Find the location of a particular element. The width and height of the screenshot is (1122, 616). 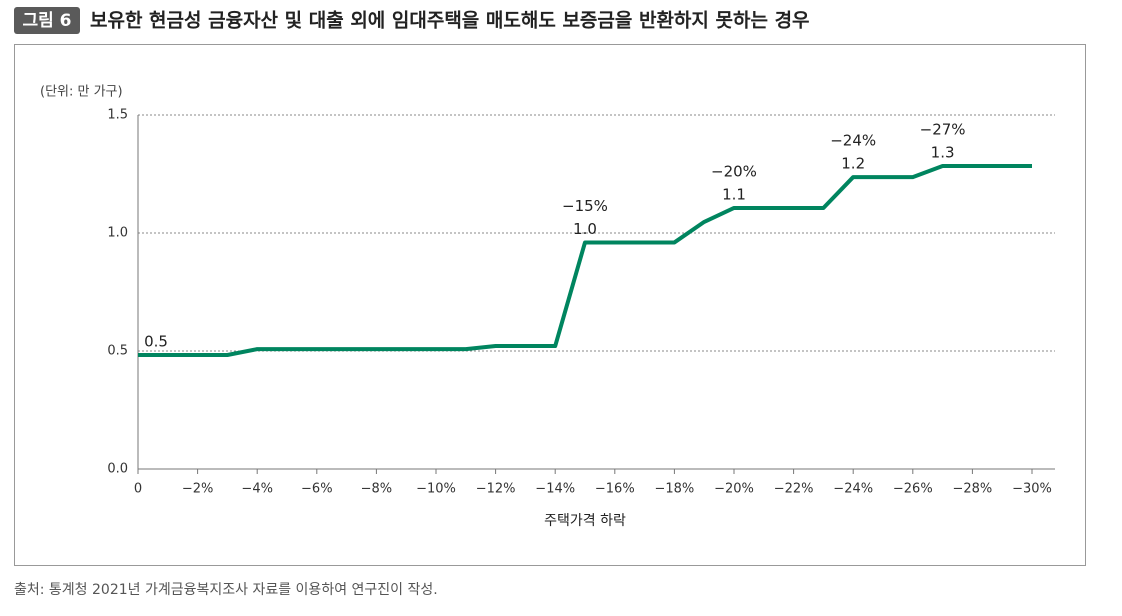

data-label: 1.2 is located at coordinates (853, 164).